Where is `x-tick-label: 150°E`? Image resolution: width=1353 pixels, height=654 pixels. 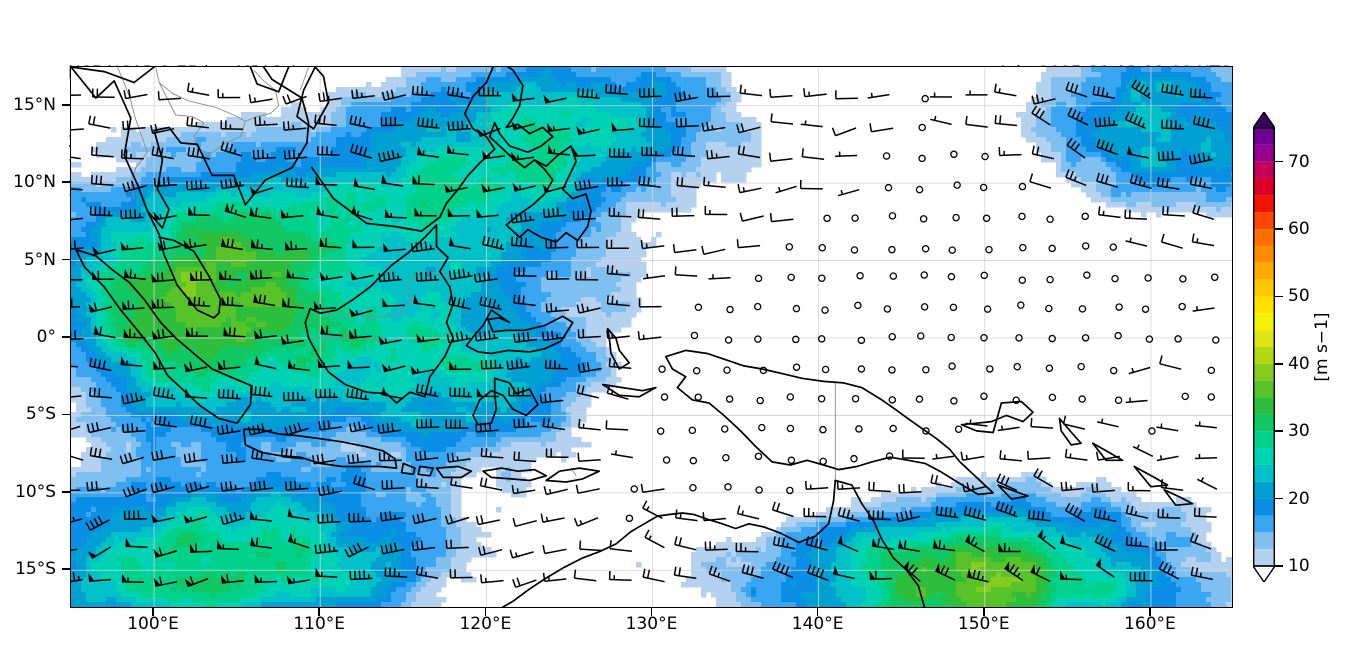 x-tick-label: 150°E is located at coordinates (983, 624).